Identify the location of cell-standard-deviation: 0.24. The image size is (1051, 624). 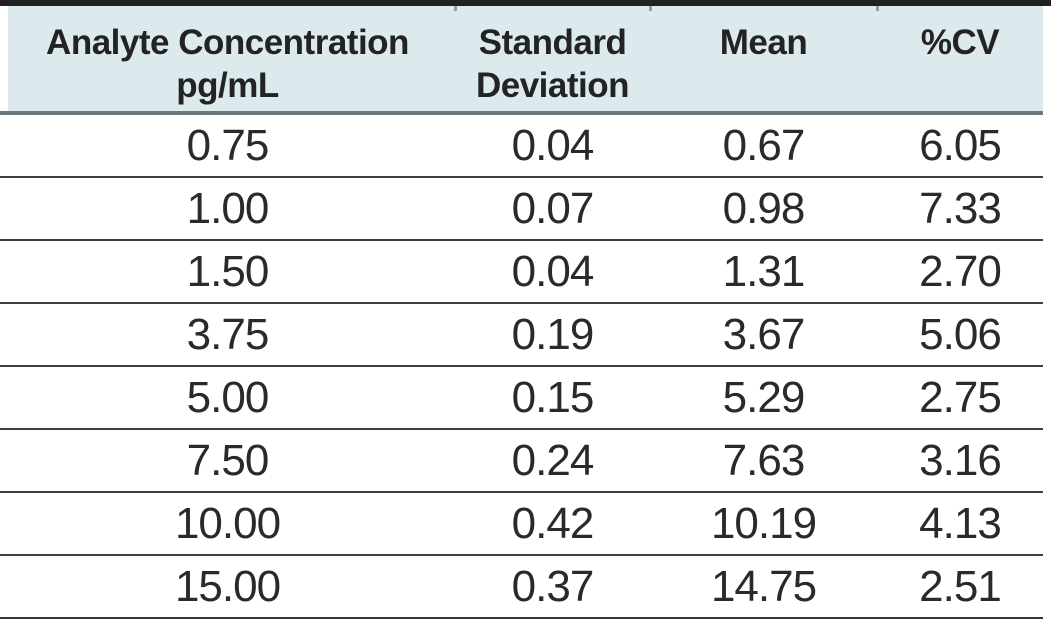
(553, 460).